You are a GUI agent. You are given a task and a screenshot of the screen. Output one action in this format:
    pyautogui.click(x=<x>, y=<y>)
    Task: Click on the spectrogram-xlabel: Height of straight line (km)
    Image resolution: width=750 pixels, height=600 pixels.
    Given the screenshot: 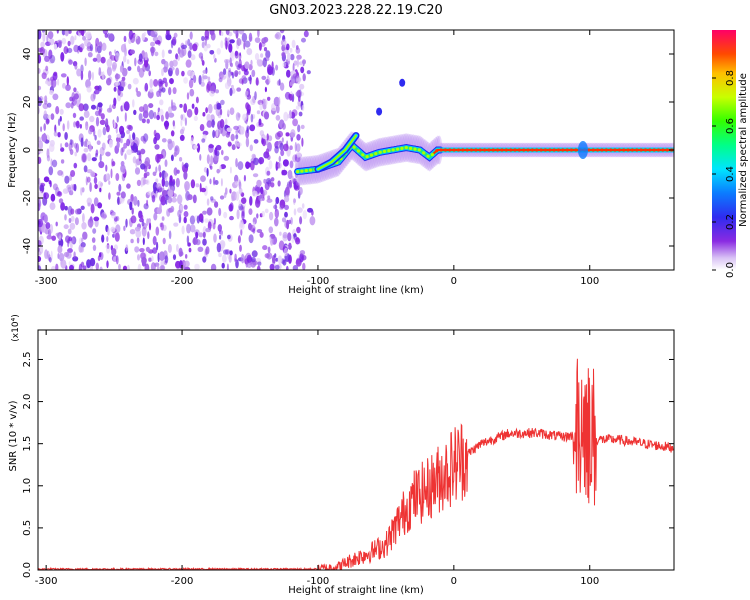 What is the action you would take?
    pyautogui.click(x=356, y=290)
    